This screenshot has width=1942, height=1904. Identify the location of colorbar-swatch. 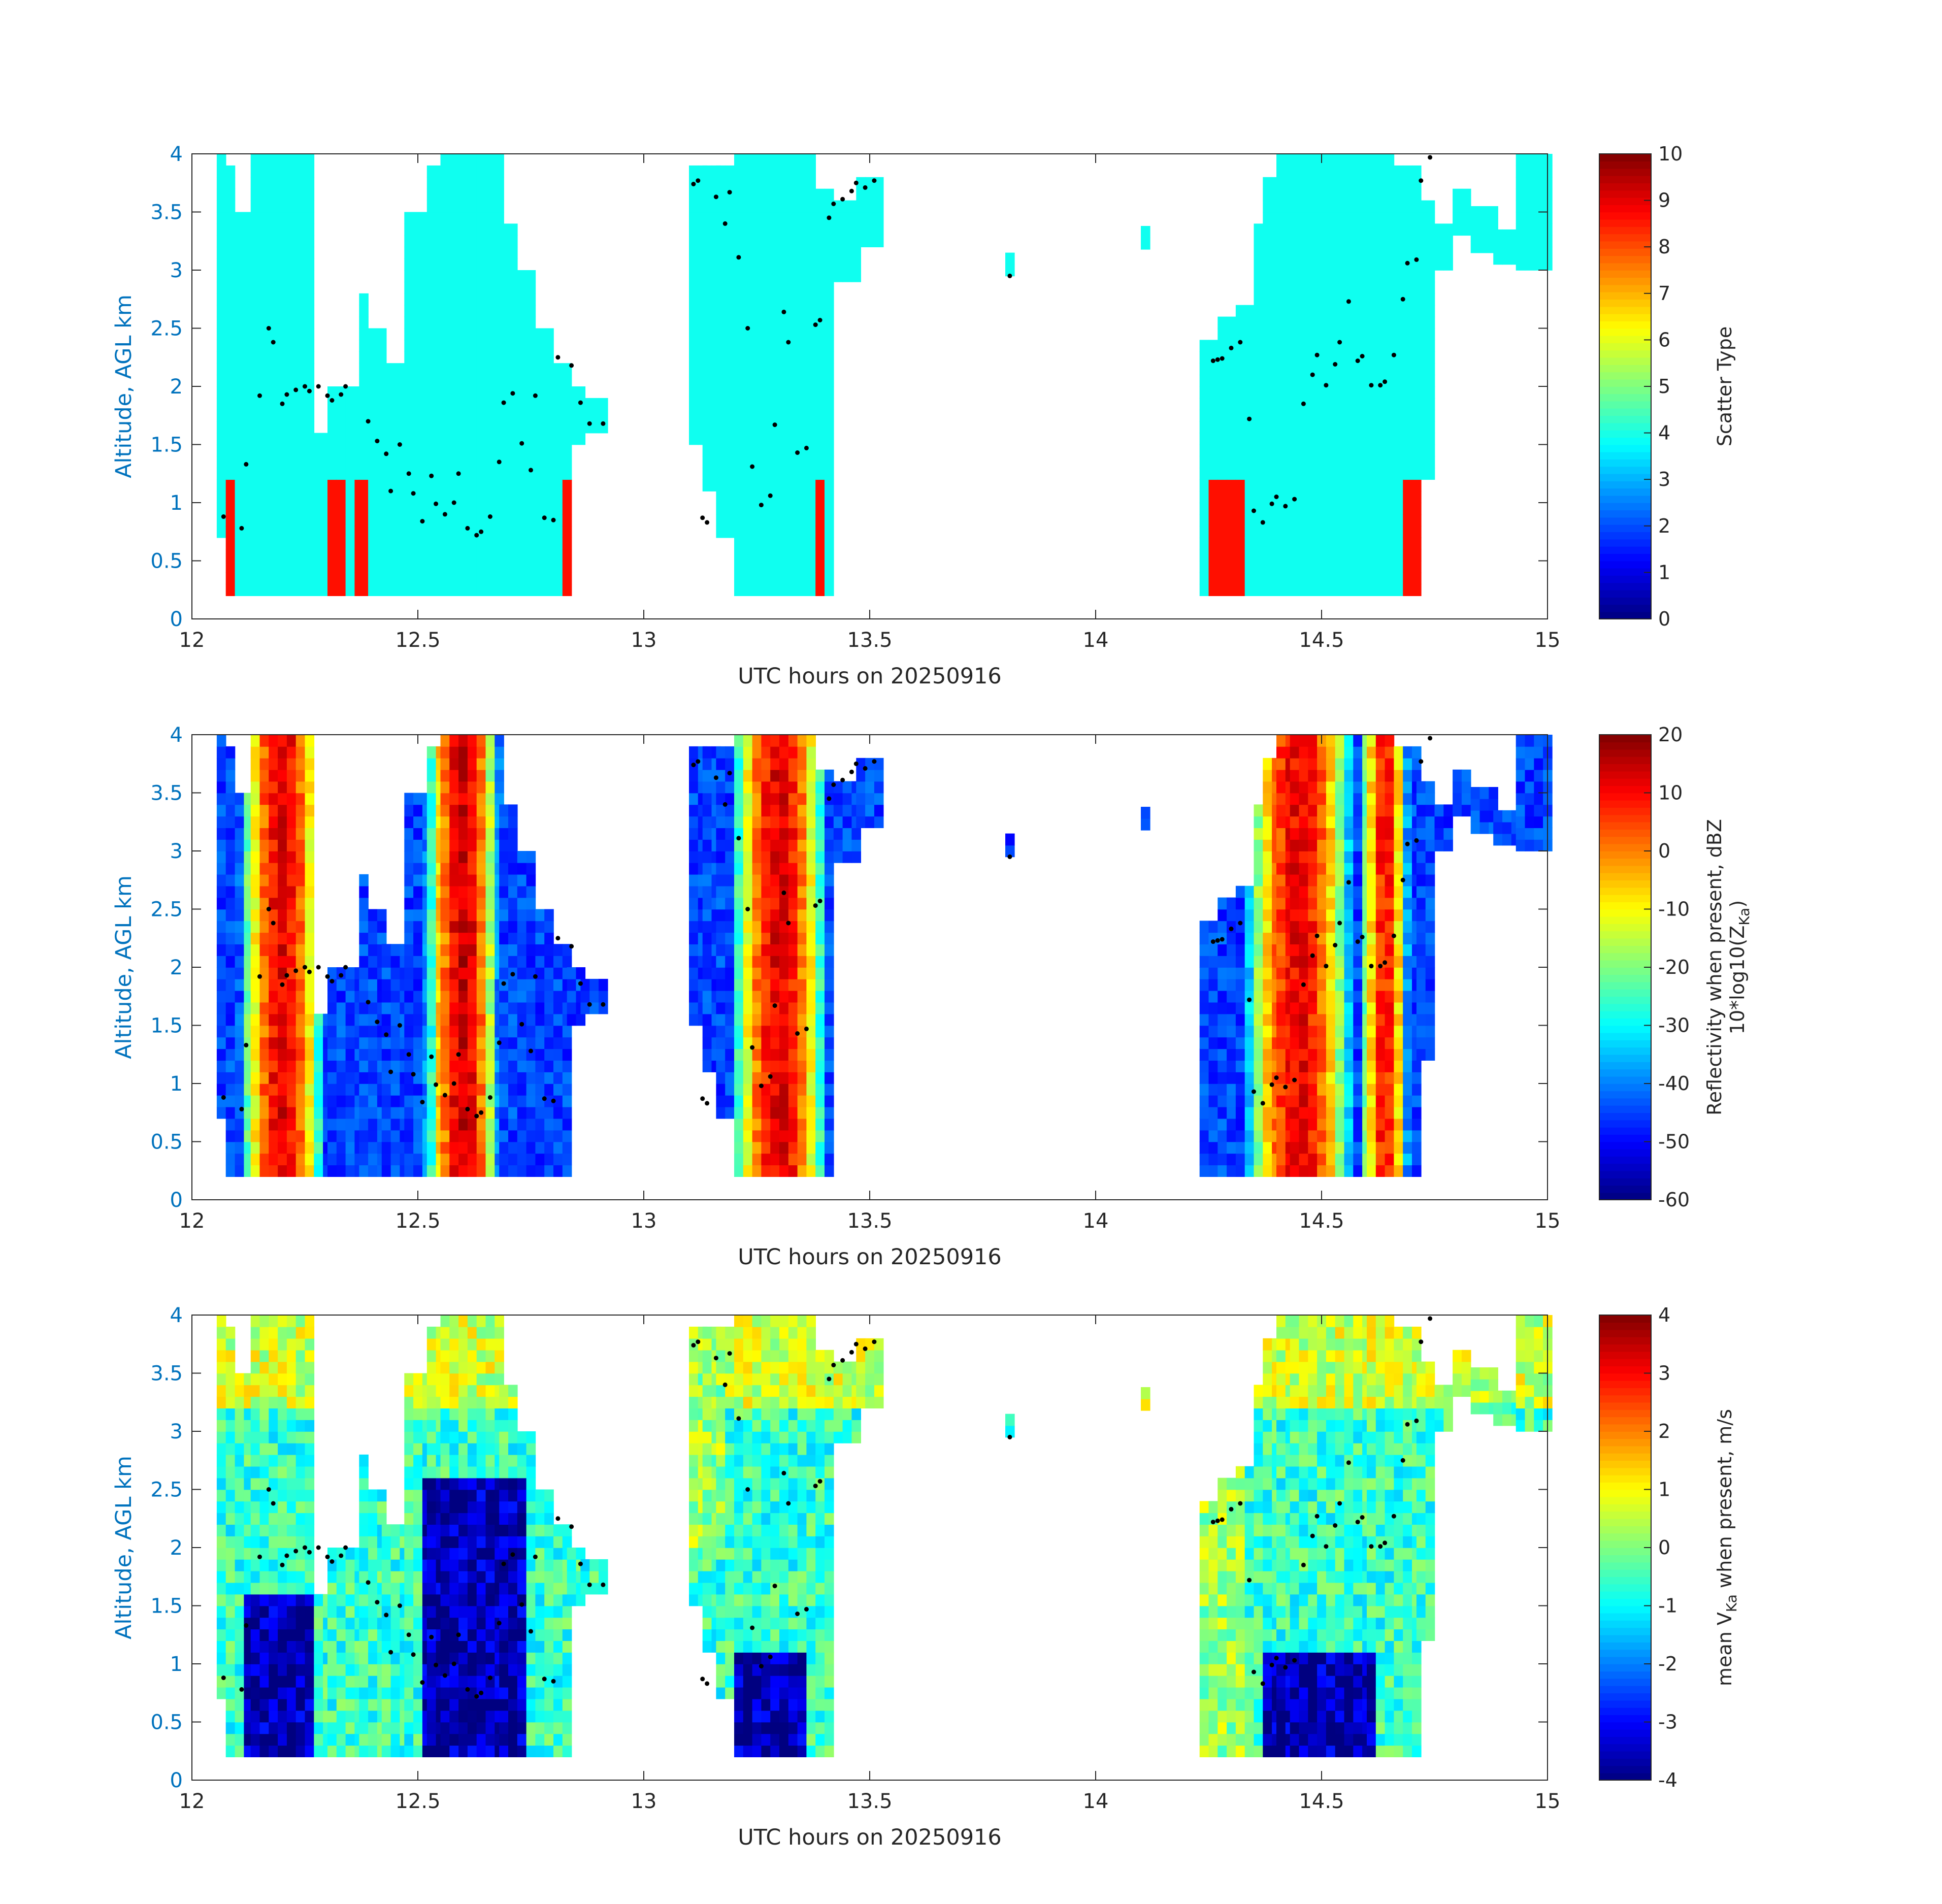
(1625, 608).